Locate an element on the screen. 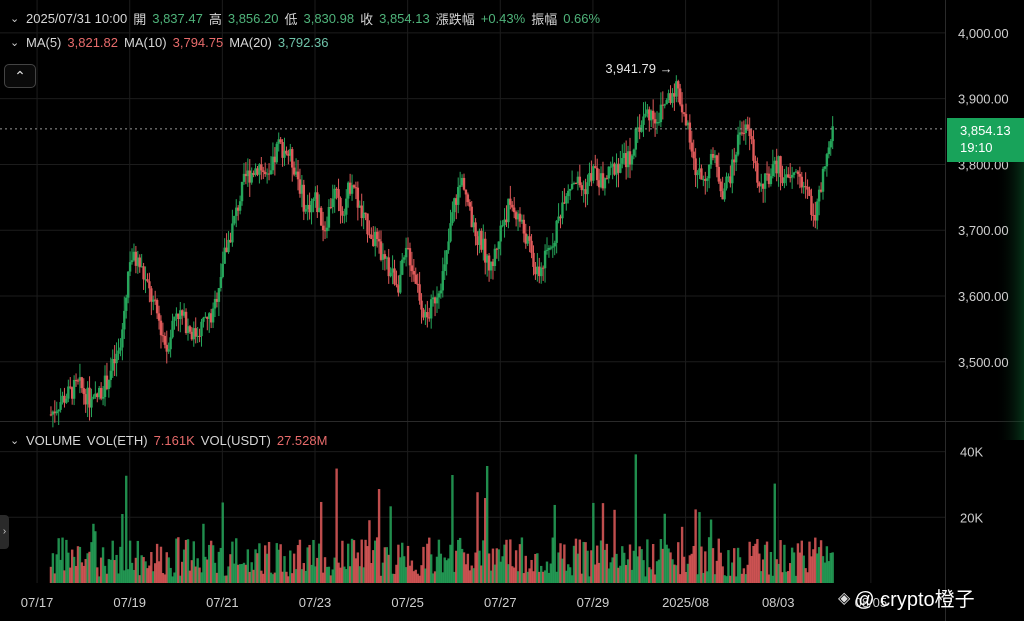  watermark: ◈ @ crypto橙子 is located at coordinates (906, 597).